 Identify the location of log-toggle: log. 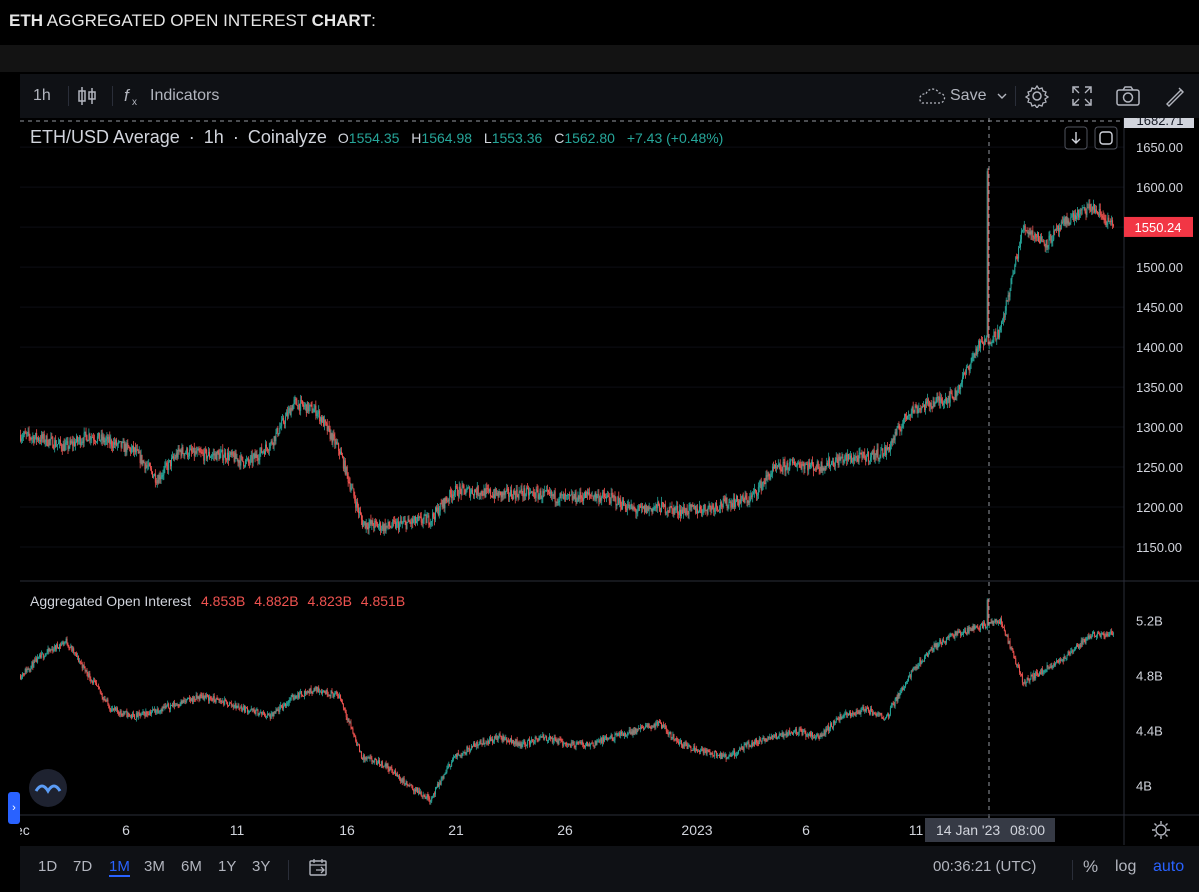
(1126, 866).